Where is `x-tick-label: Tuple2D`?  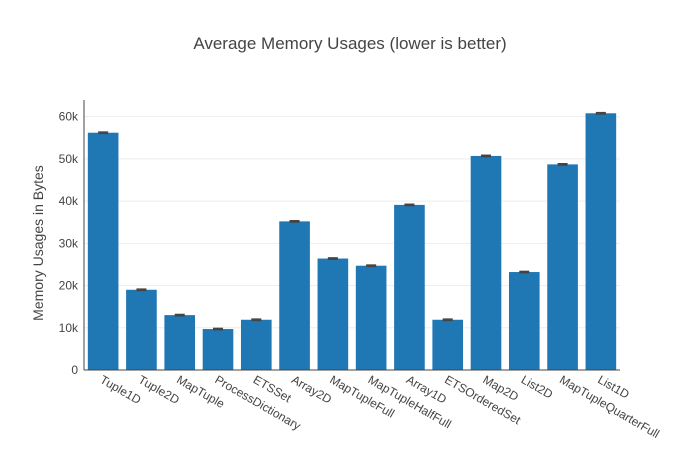 x-tick-label: Tuple2D is located at coordinates (159, 389).